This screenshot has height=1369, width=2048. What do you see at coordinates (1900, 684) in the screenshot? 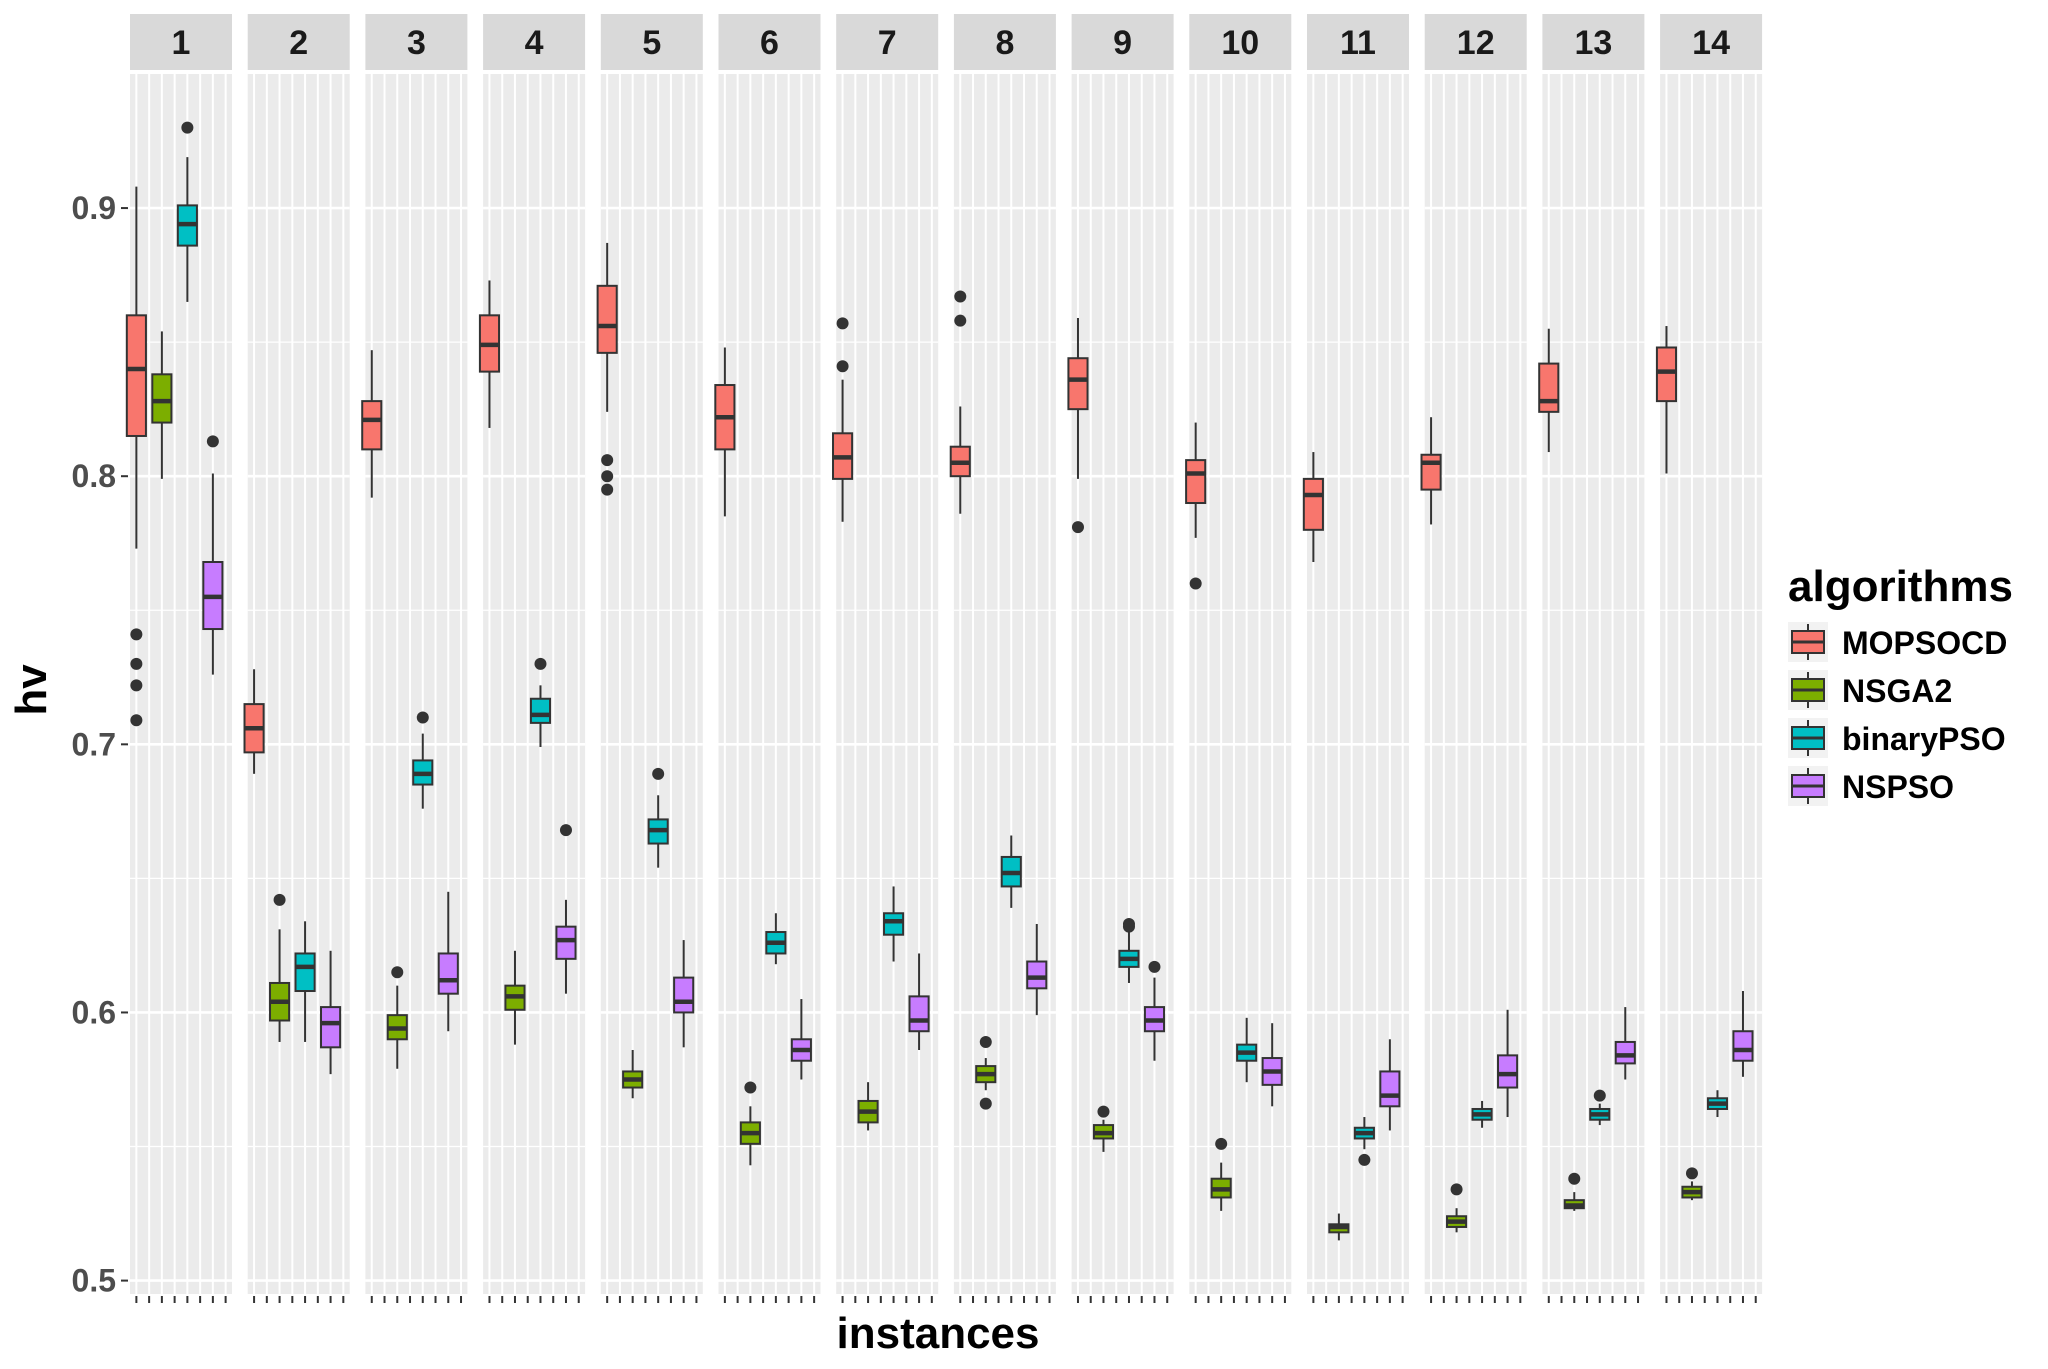
I see `legend: algorithms MOPSOCD NSGA2 binaryPSO NSPSO` at bounding box center [1900, 684].